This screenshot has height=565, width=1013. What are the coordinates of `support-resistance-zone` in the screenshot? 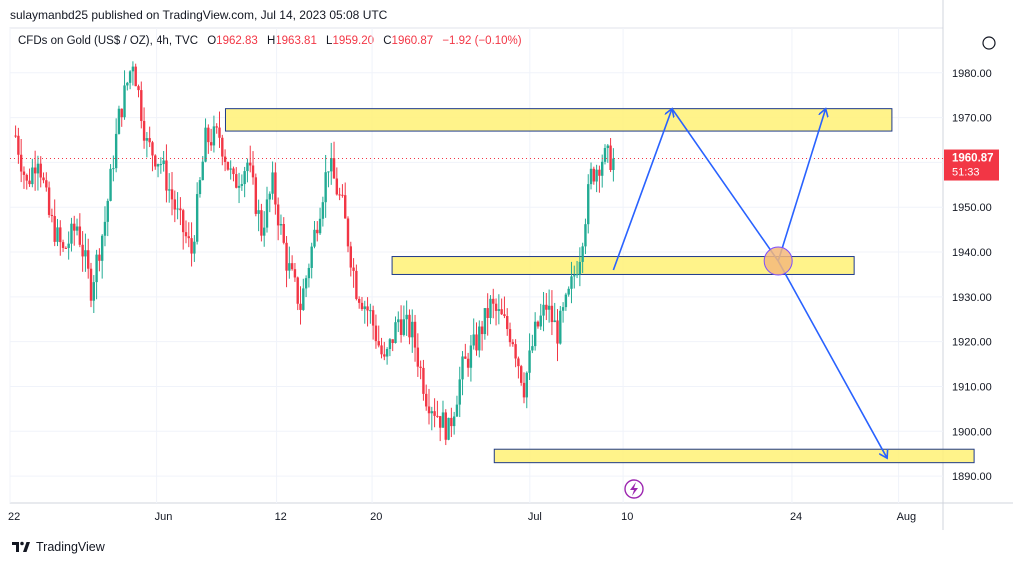 It's located at (623, 265).